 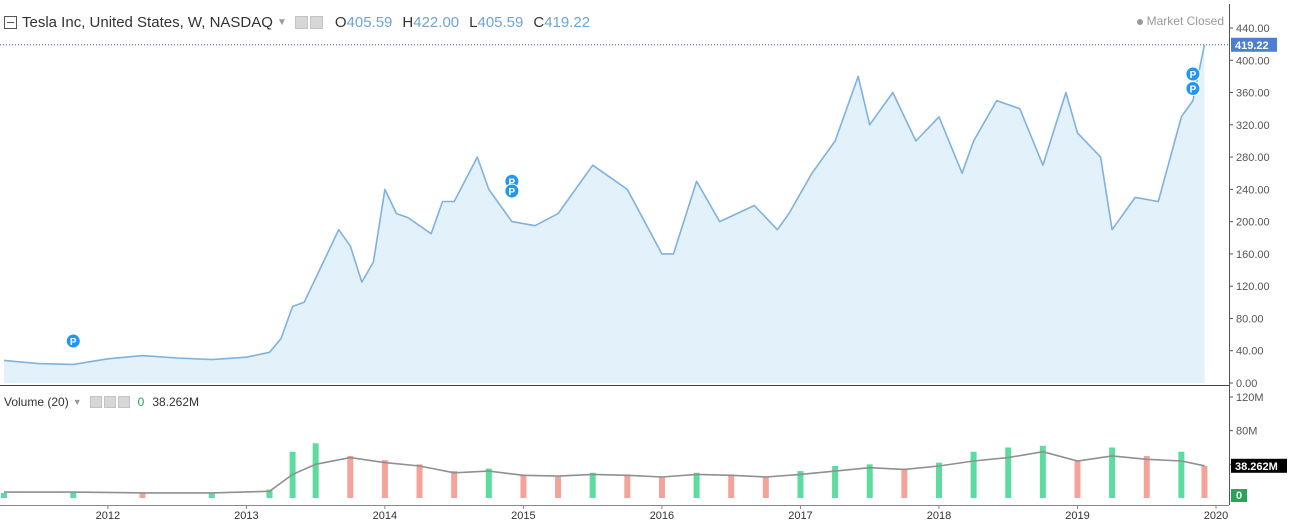 I want to click on x-tick-label: 2014, so click(x=385, y=516).